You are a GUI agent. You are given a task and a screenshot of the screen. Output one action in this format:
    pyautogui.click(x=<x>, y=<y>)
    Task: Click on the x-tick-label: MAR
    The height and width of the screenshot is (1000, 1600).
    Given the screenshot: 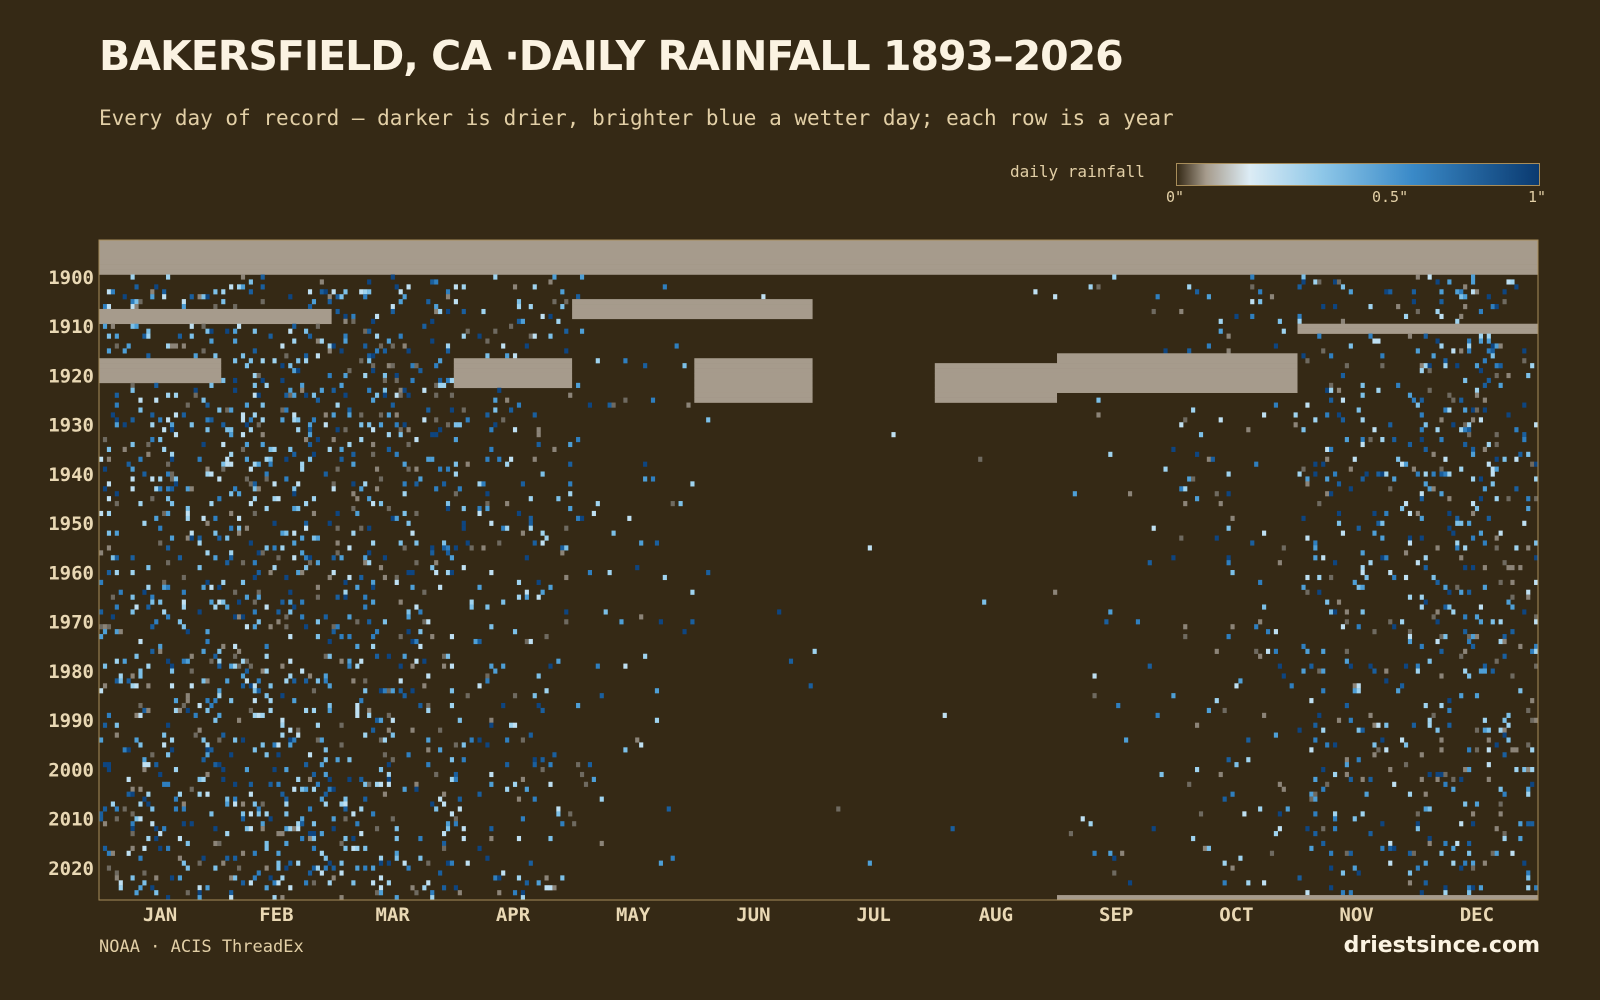 What is the action you would take?
    pyautogui.click(x=393, y=915)
    